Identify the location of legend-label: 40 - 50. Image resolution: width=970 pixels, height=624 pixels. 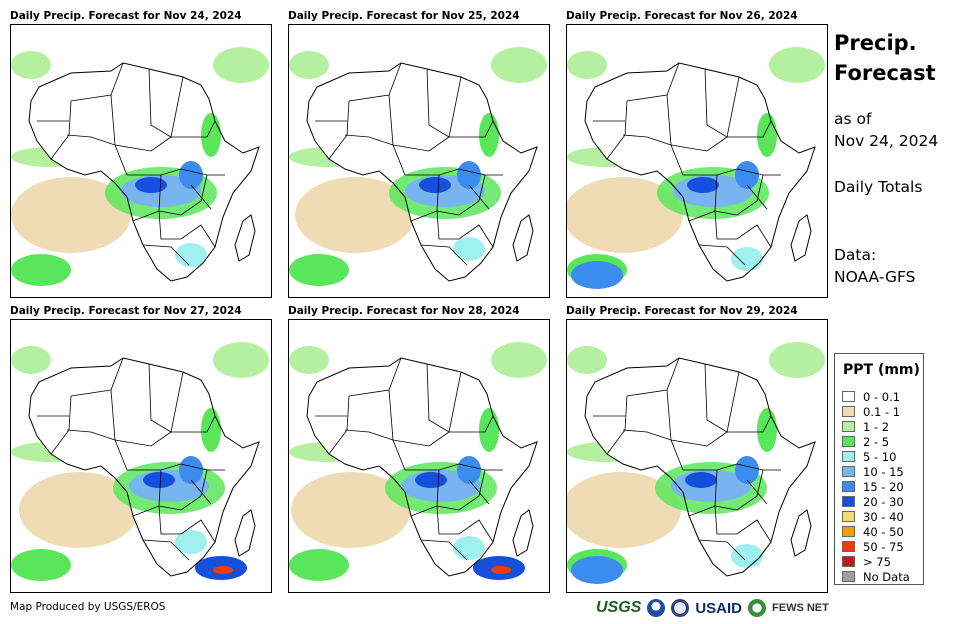
(883, 531).